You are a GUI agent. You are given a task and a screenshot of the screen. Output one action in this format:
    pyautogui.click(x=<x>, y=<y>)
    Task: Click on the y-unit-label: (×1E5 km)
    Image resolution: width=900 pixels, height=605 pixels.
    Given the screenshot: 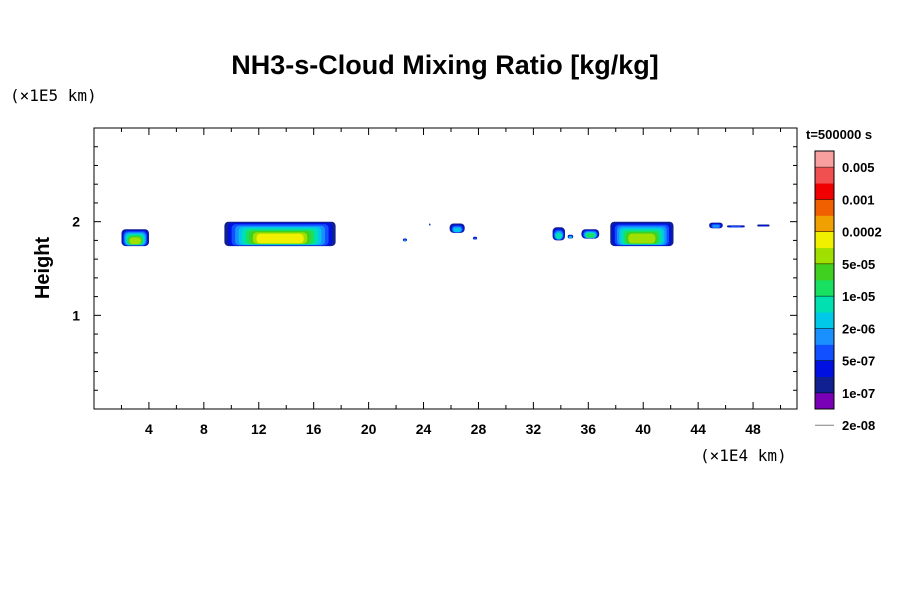 What is the action you would take?
    pyautogui.click(x=53, y=95)
    